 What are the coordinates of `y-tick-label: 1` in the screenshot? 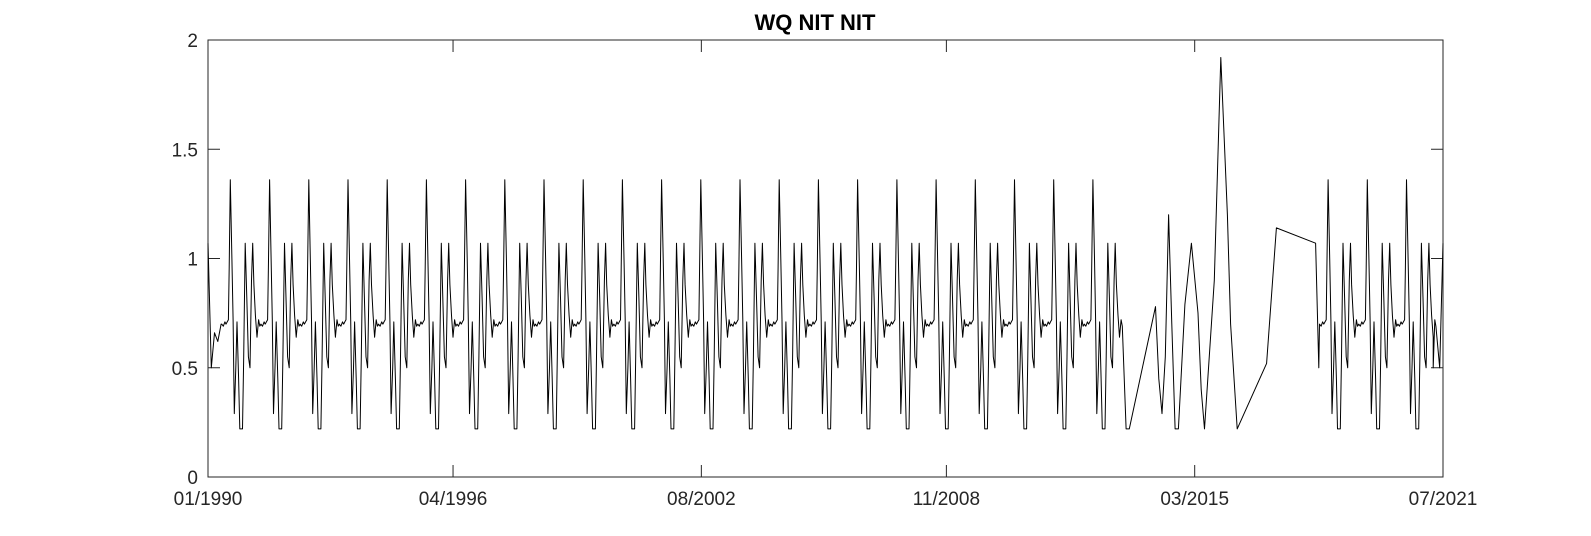 It's located at (192, 260).